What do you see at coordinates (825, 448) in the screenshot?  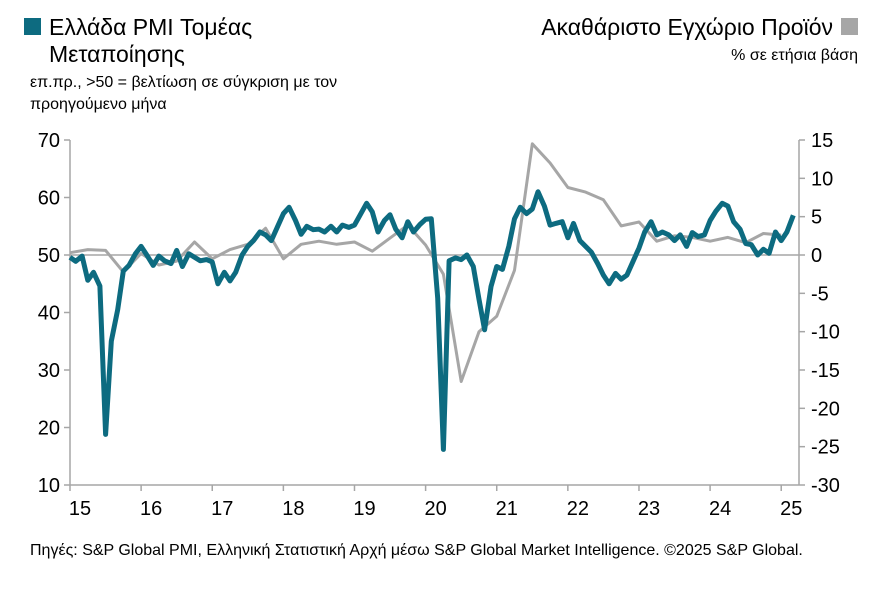 I see `right-tick-label: -25` at bounding box center [825, 448].